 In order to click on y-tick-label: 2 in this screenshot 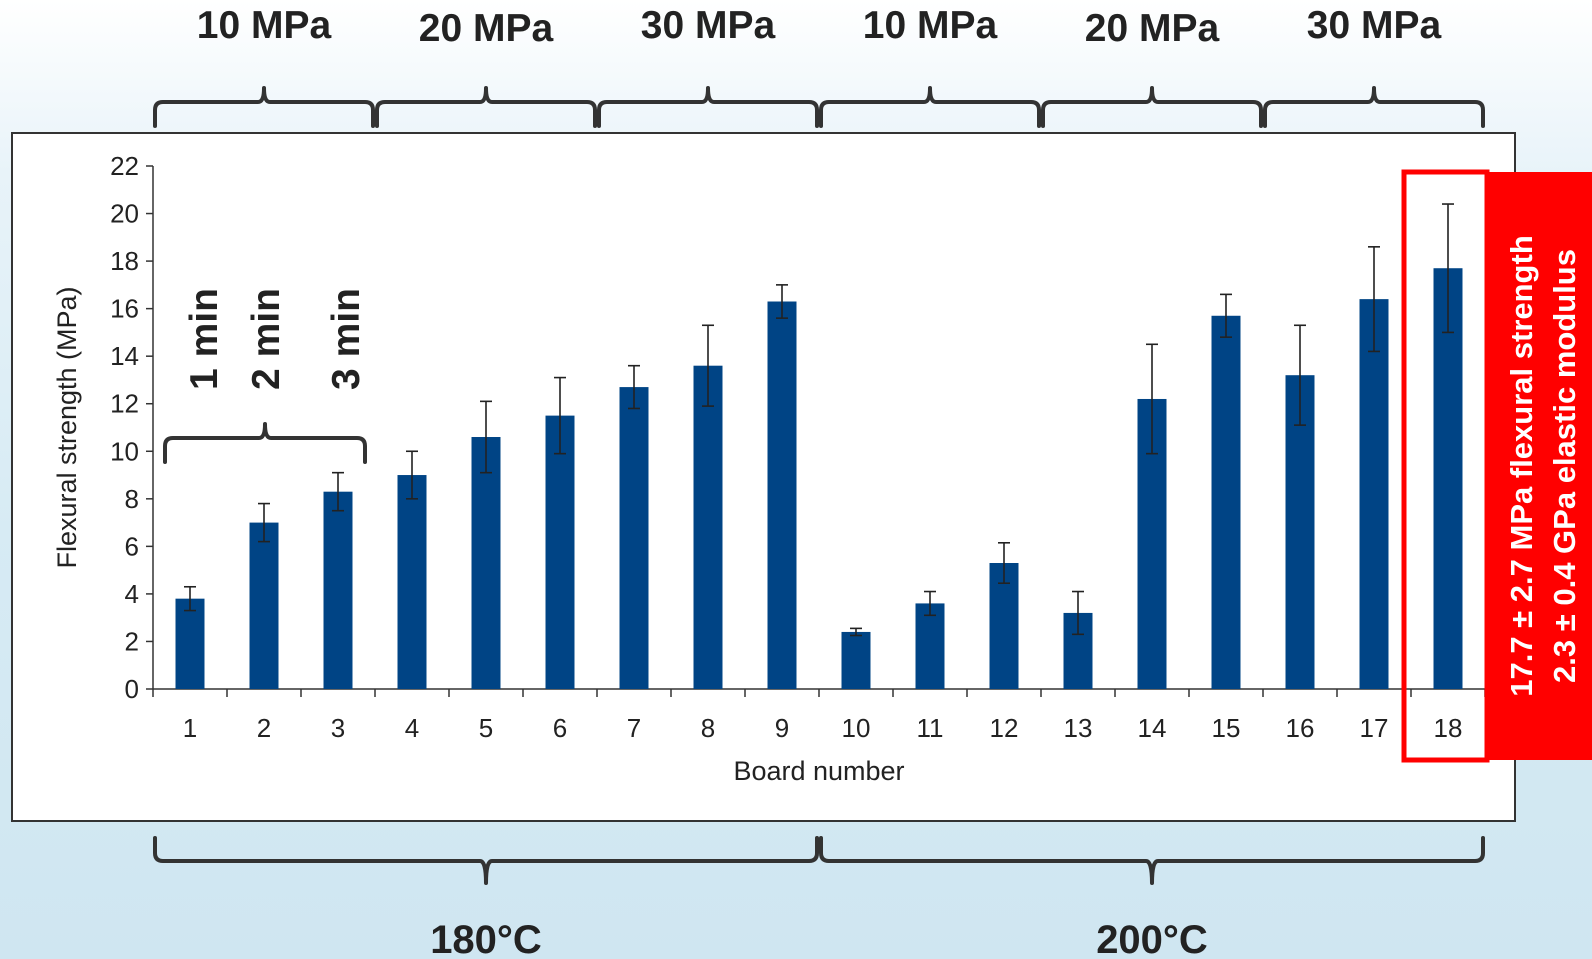, I will do `click(132, 641)`.